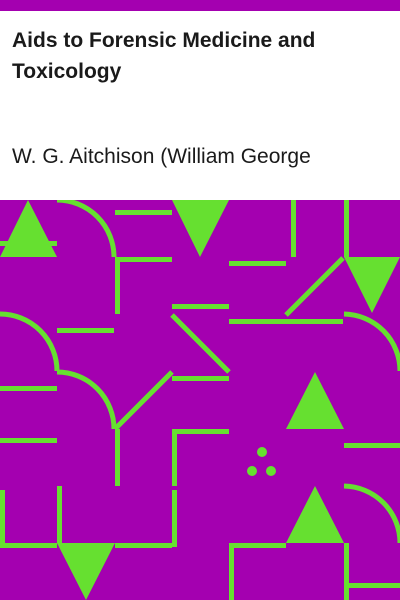 The image size is (400, 600). Describe the element at coordinates (164, 56) in the screenshot. I see `book-title: Aids to Forensic Medicine and Toxicology` at that location.